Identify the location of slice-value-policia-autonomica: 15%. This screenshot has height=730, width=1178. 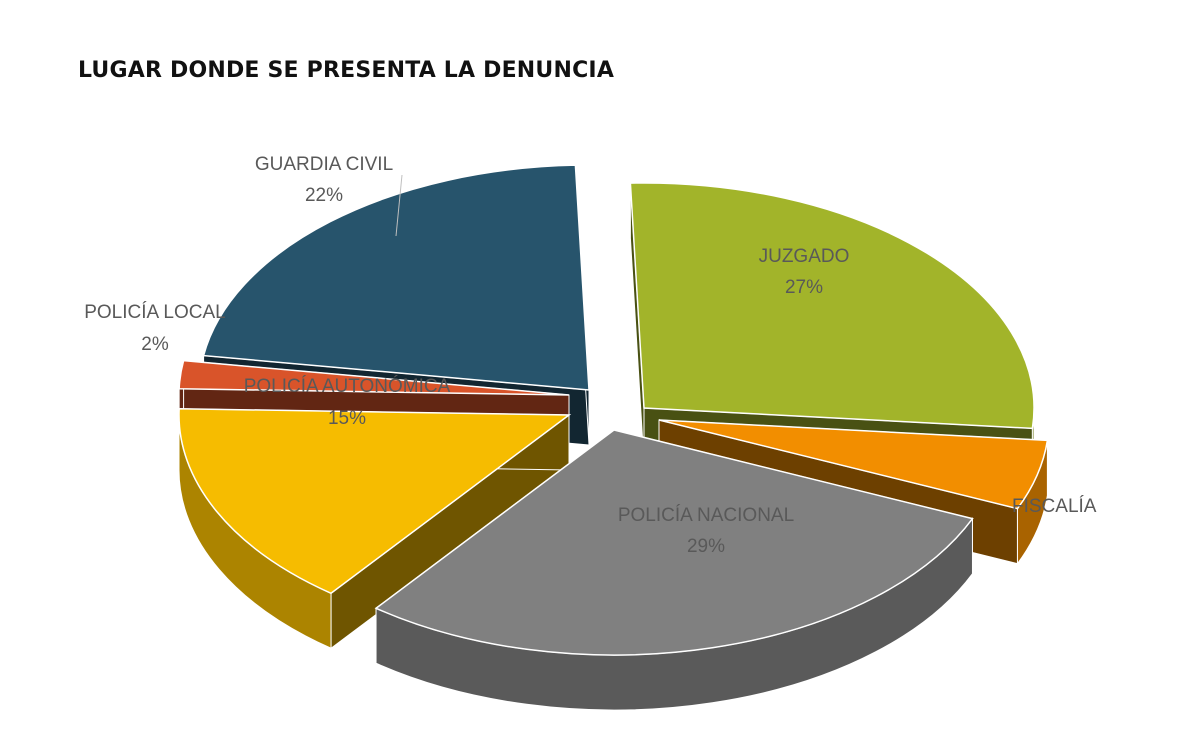
(347, 418).